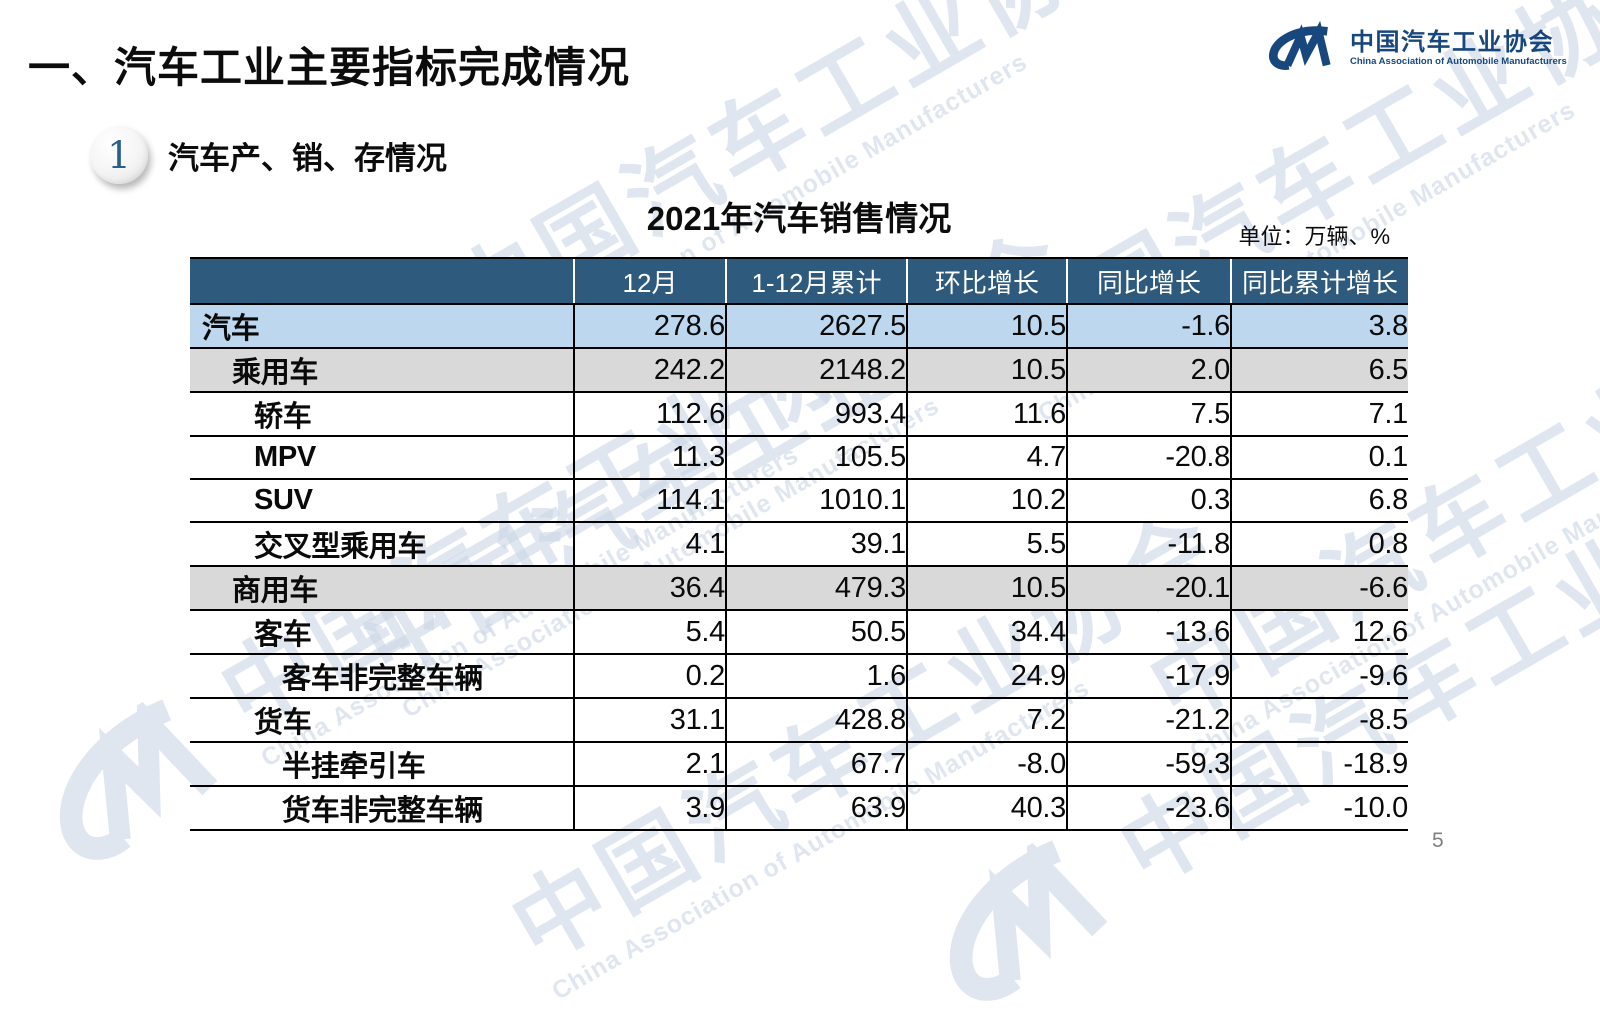  What do you see at coordinates (1300, 45) in the screenshot?
I see `cm-logo-icon` at bounding box center [1300, 45].